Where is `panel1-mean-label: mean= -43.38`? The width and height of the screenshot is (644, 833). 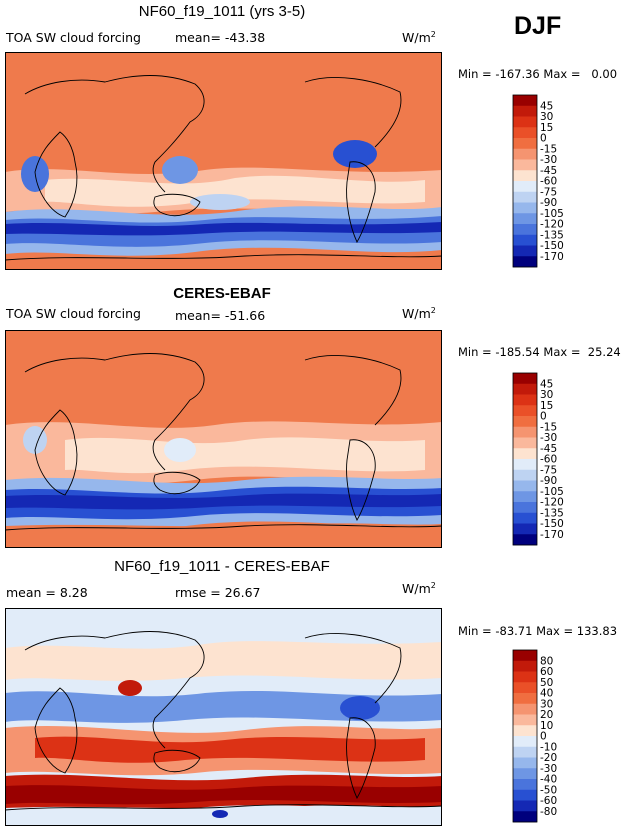 panel1-mean-label: mean= -43.38 is located at coordinates (220, 37).